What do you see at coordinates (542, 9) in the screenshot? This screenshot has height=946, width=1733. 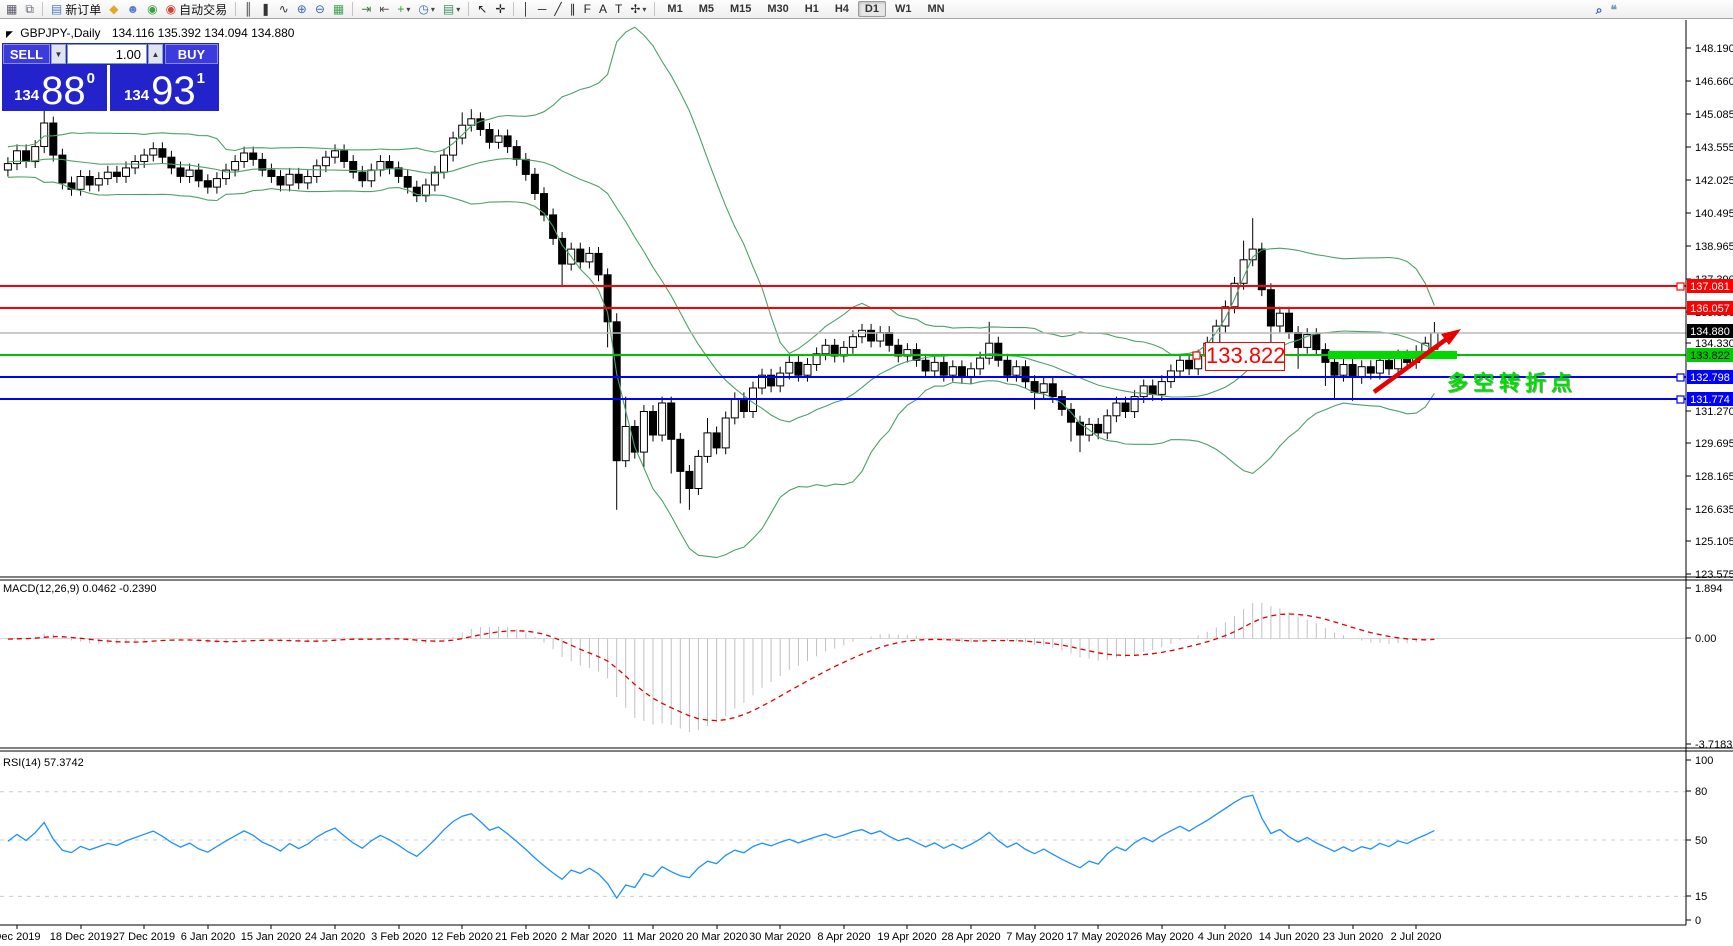 I see `horizontal-line-icon: ─` at bounding box center [542, 9].